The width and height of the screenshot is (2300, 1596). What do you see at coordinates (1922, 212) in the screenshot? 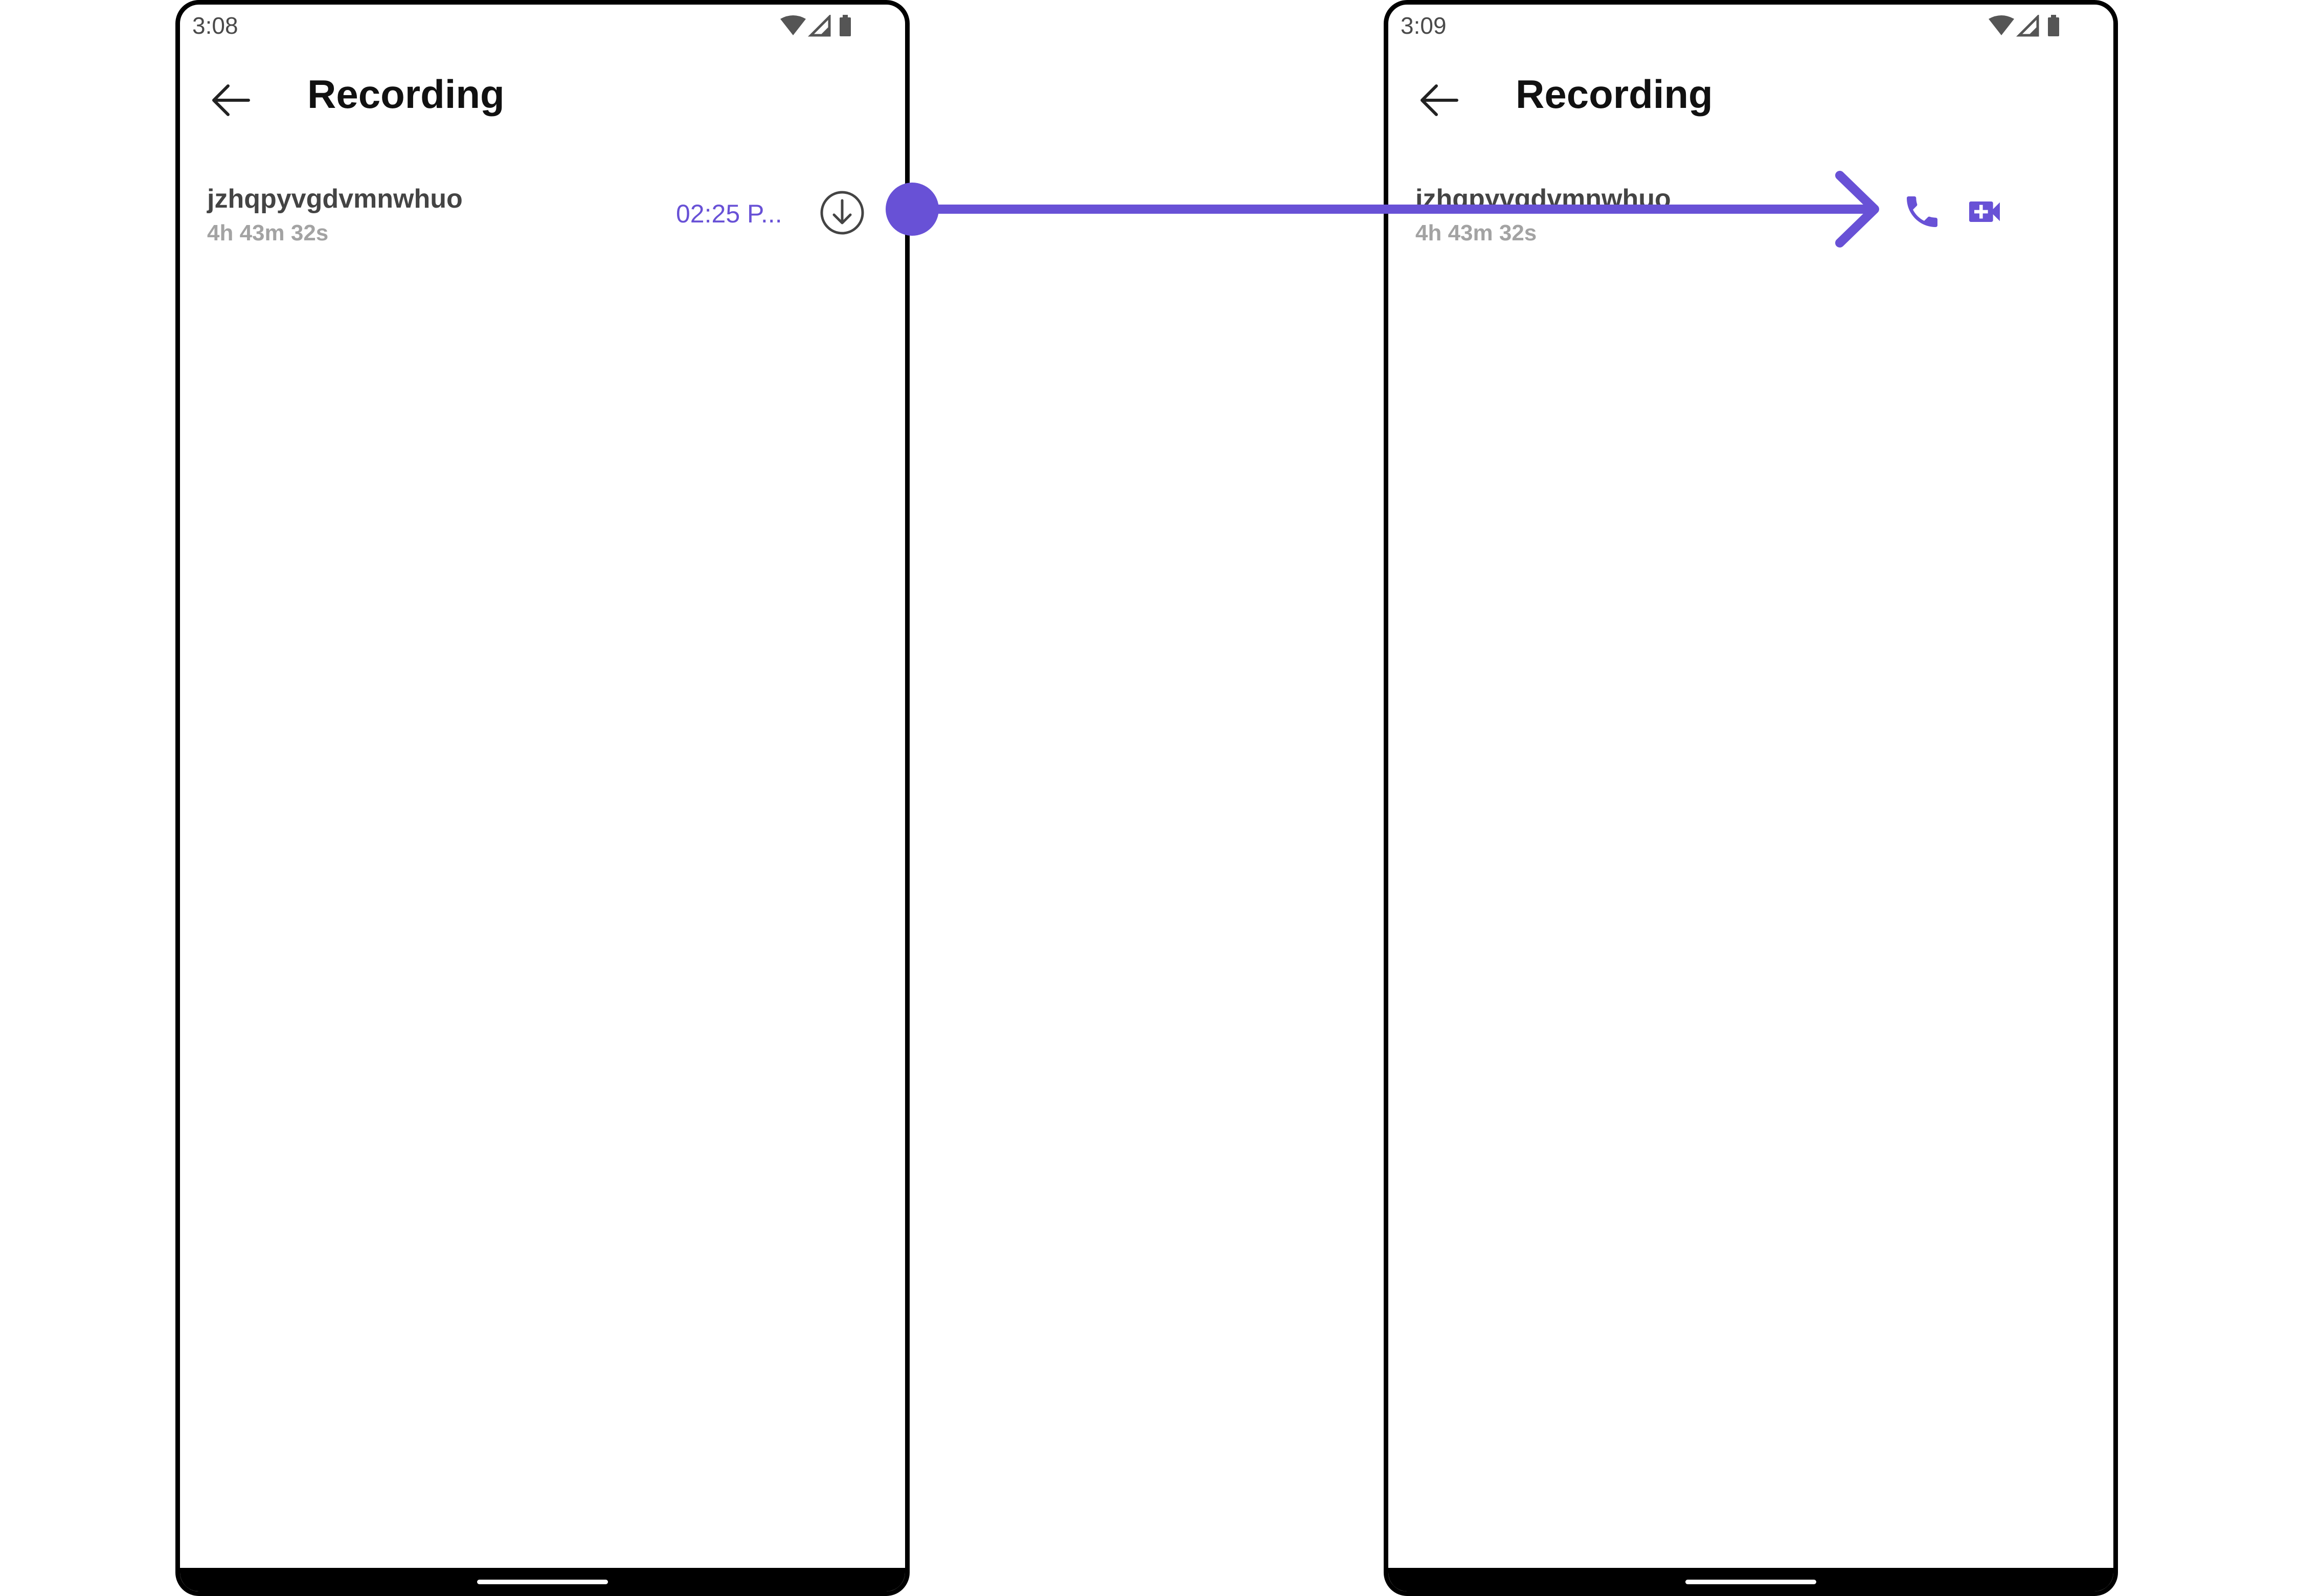
I see `phone-call-icon` at bounding box center [1922, 212].